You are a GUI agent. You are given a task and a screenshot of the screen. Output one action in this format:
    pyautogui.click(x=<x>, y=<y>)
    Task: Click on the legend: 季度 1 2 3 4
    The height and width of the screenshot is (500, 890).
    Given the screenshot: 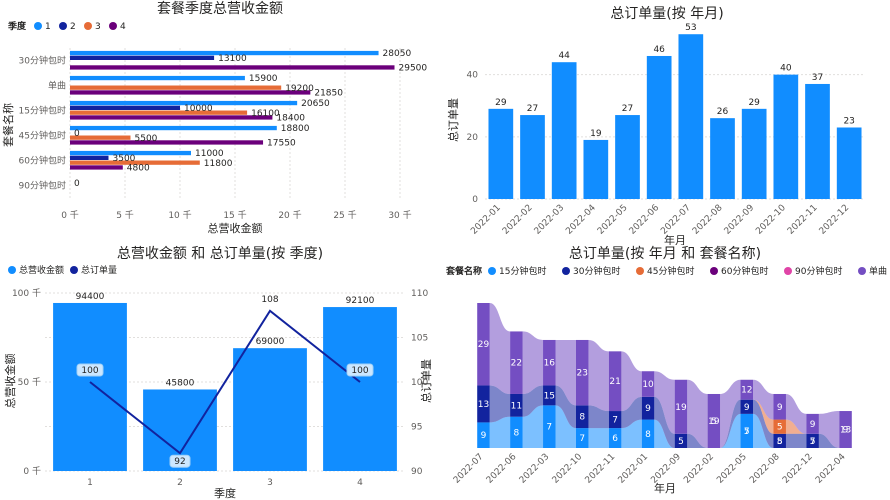 What is the action you would take?
    pyautogui.click(x=66, y=26)
    